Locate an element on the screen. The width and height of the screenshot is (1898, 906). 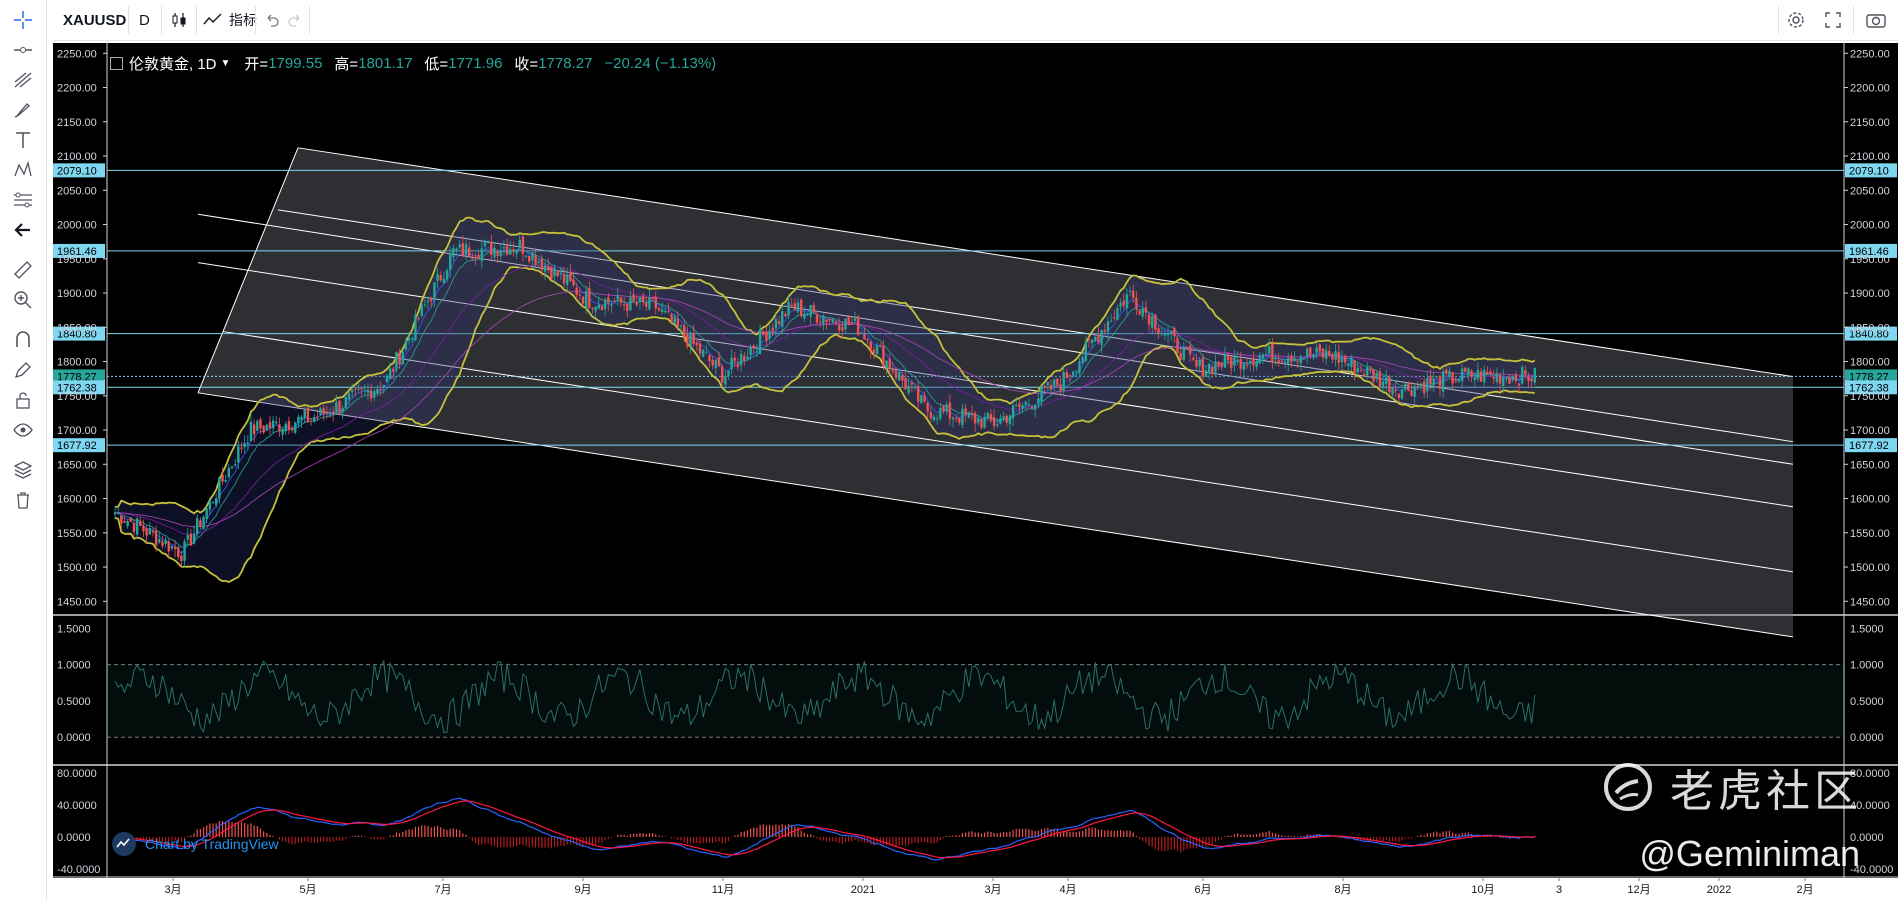
eye-icon is located at coordinates (23, 430).